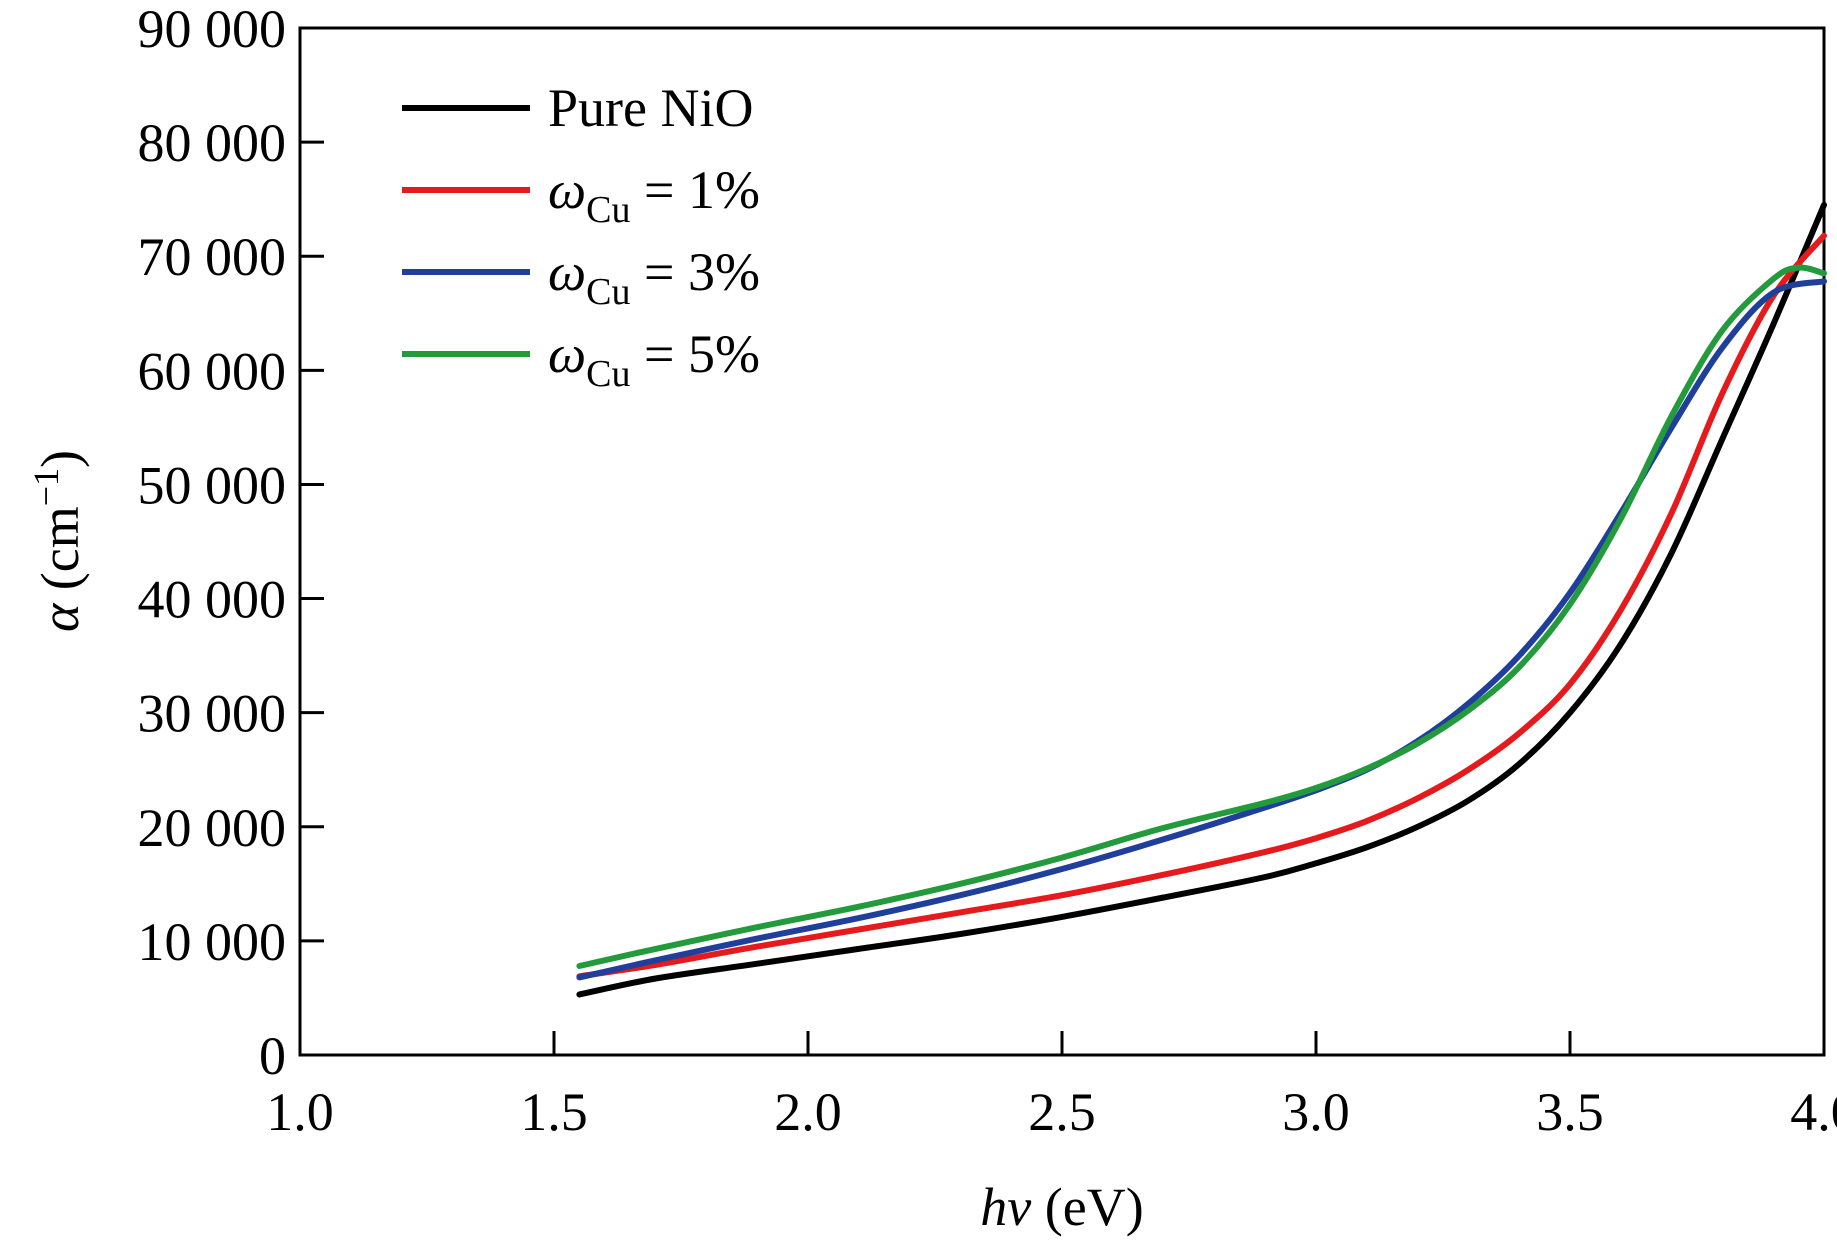  Describe the element at coordinates (300, 1112) in the screenshot. I see `x-tick-label: 1.0` at that location.